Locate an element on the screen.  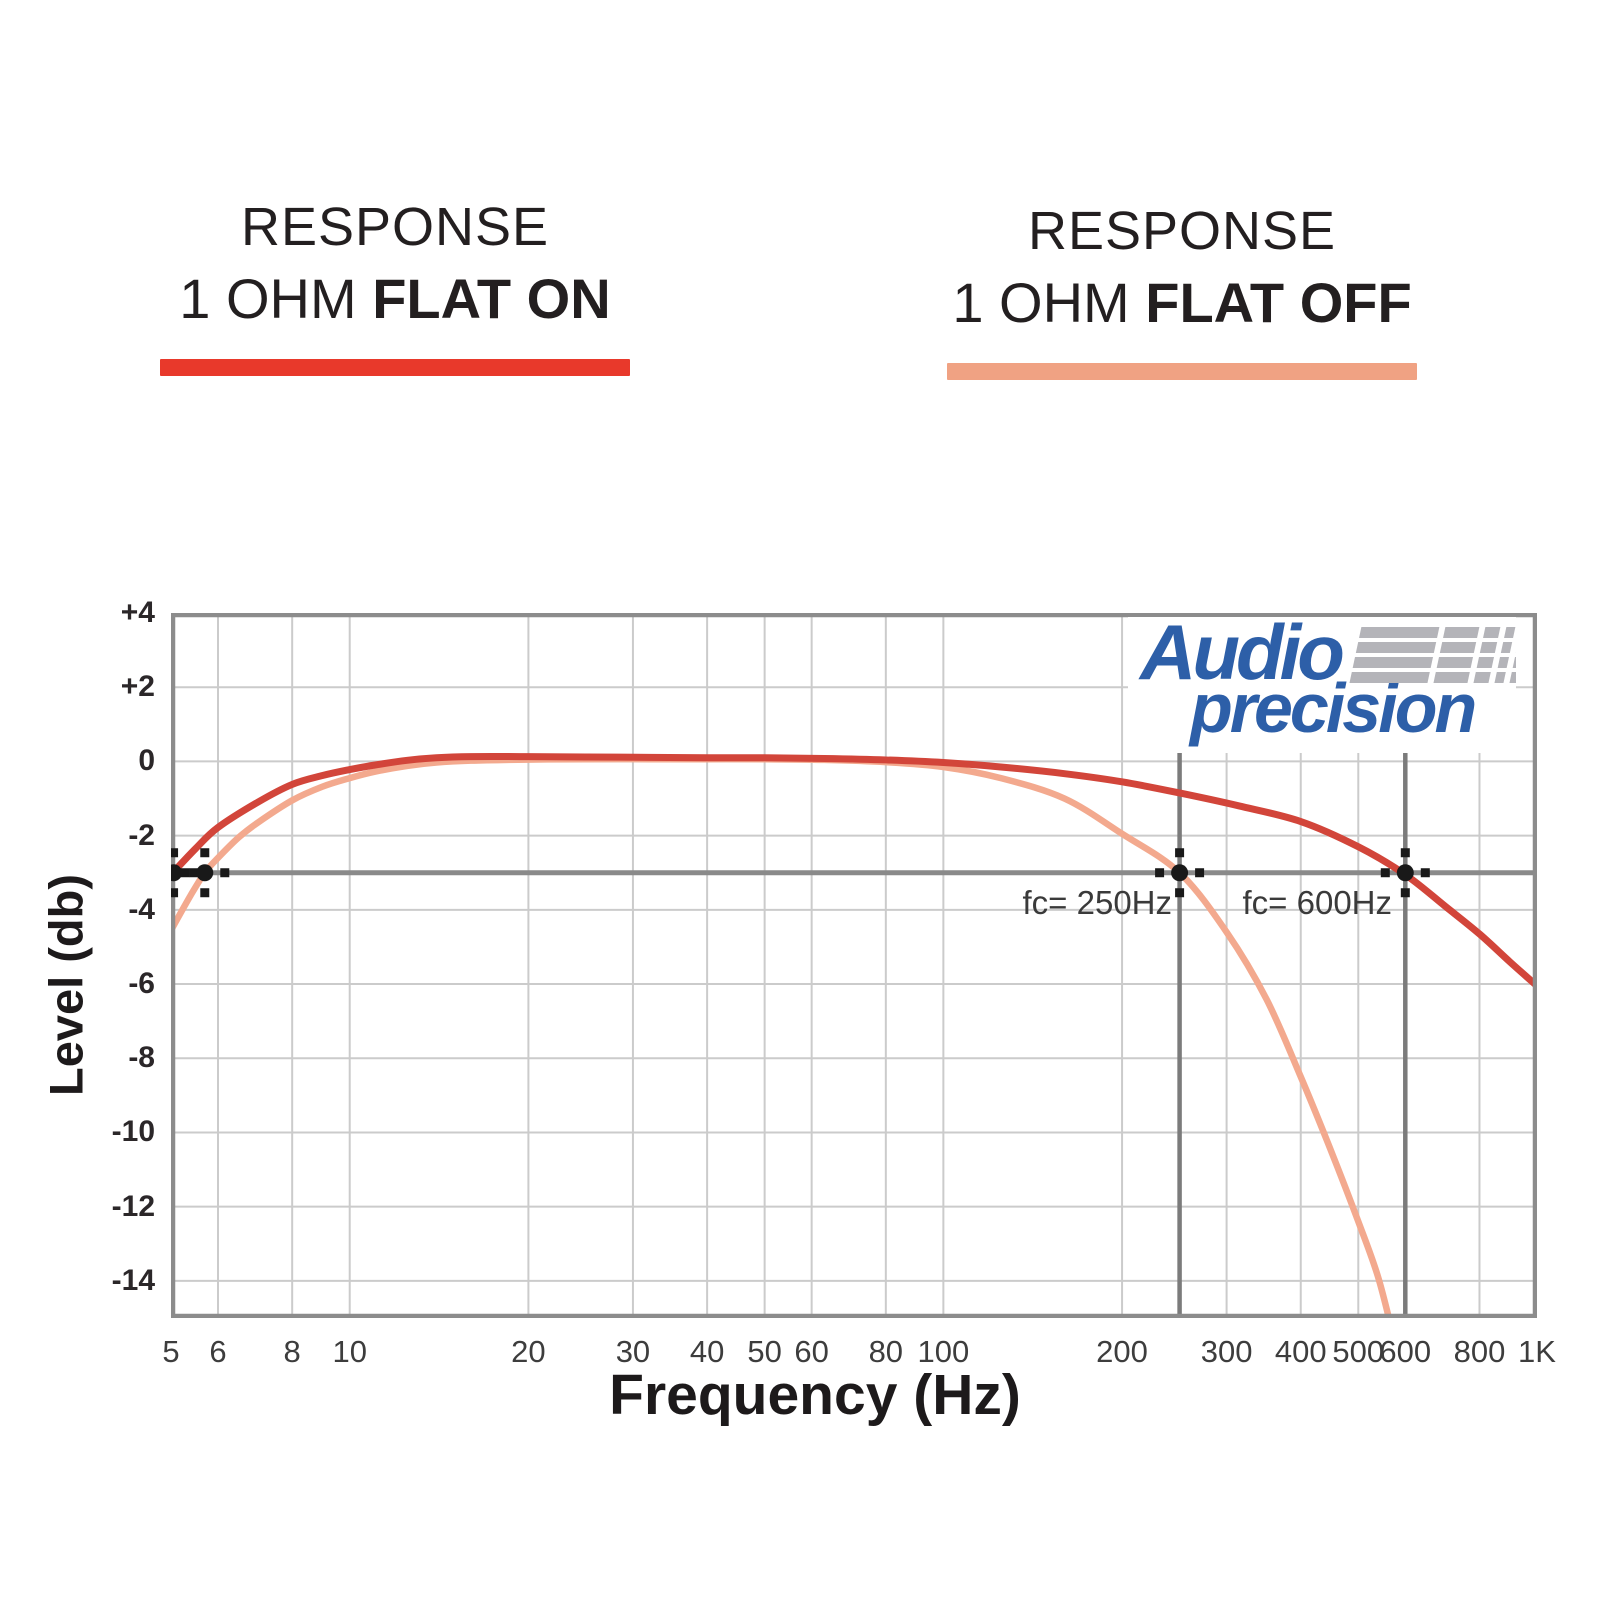
y-tick-label--8: -8 is located at coordinates (141, 1058).